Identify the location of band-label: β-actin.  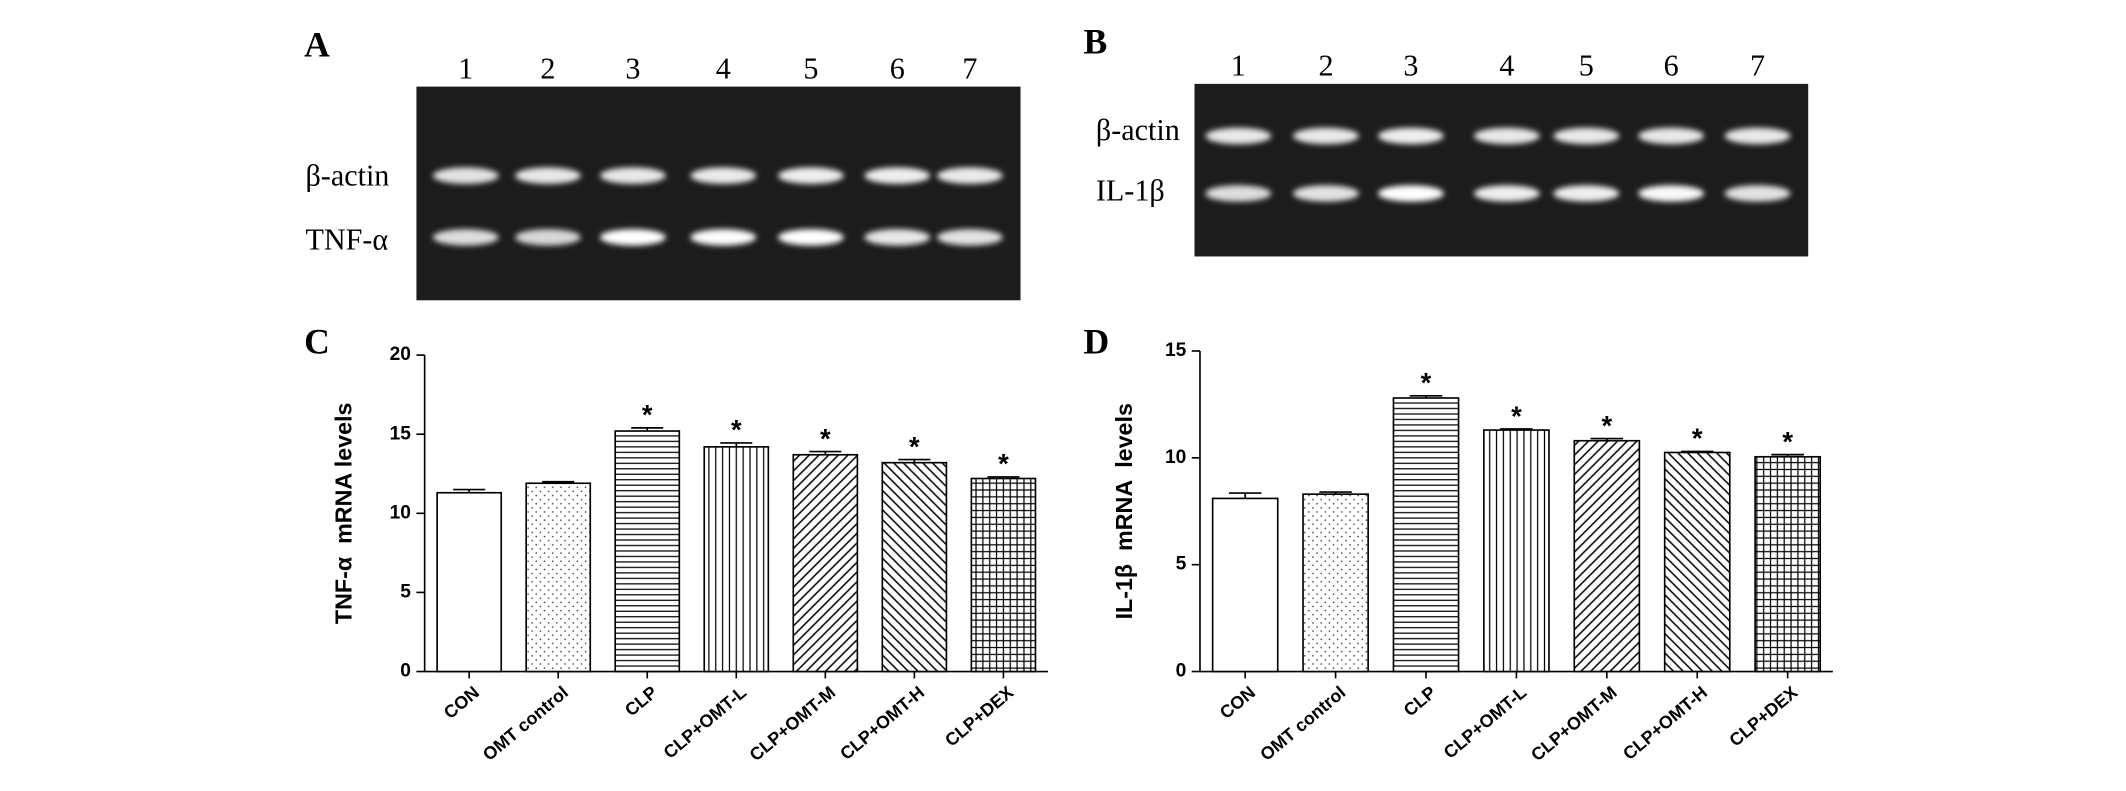
(1138, 130).